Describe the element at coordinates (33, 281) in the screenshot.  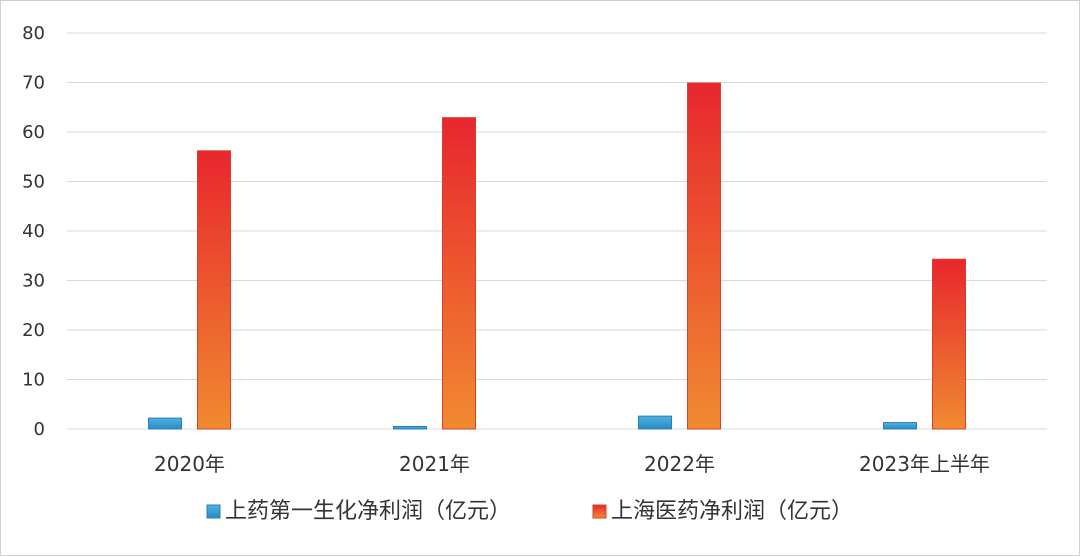
I see `y-tick-label: 30` at that location.